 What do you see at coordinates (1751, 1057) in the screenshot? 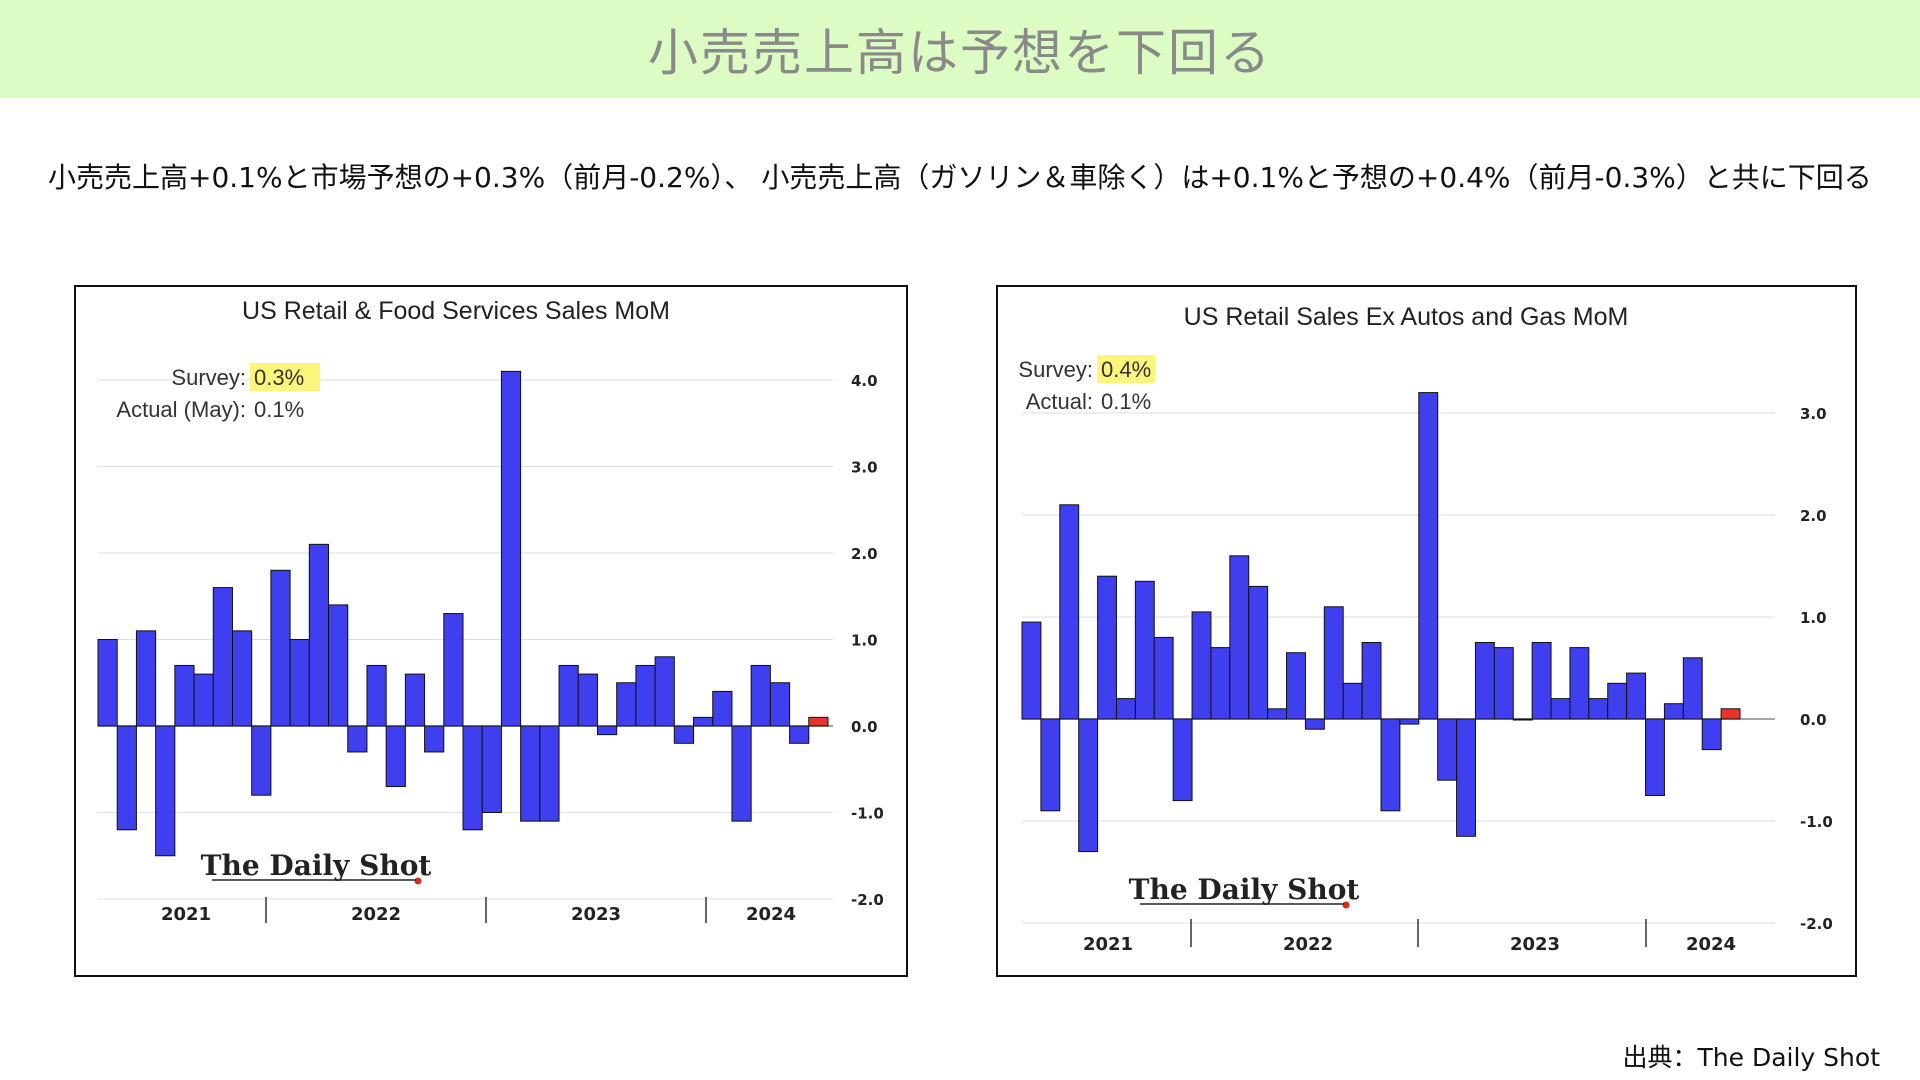
I see `source-credit: 出典：The Daily Shot` at bounding box center [1751, 1057].